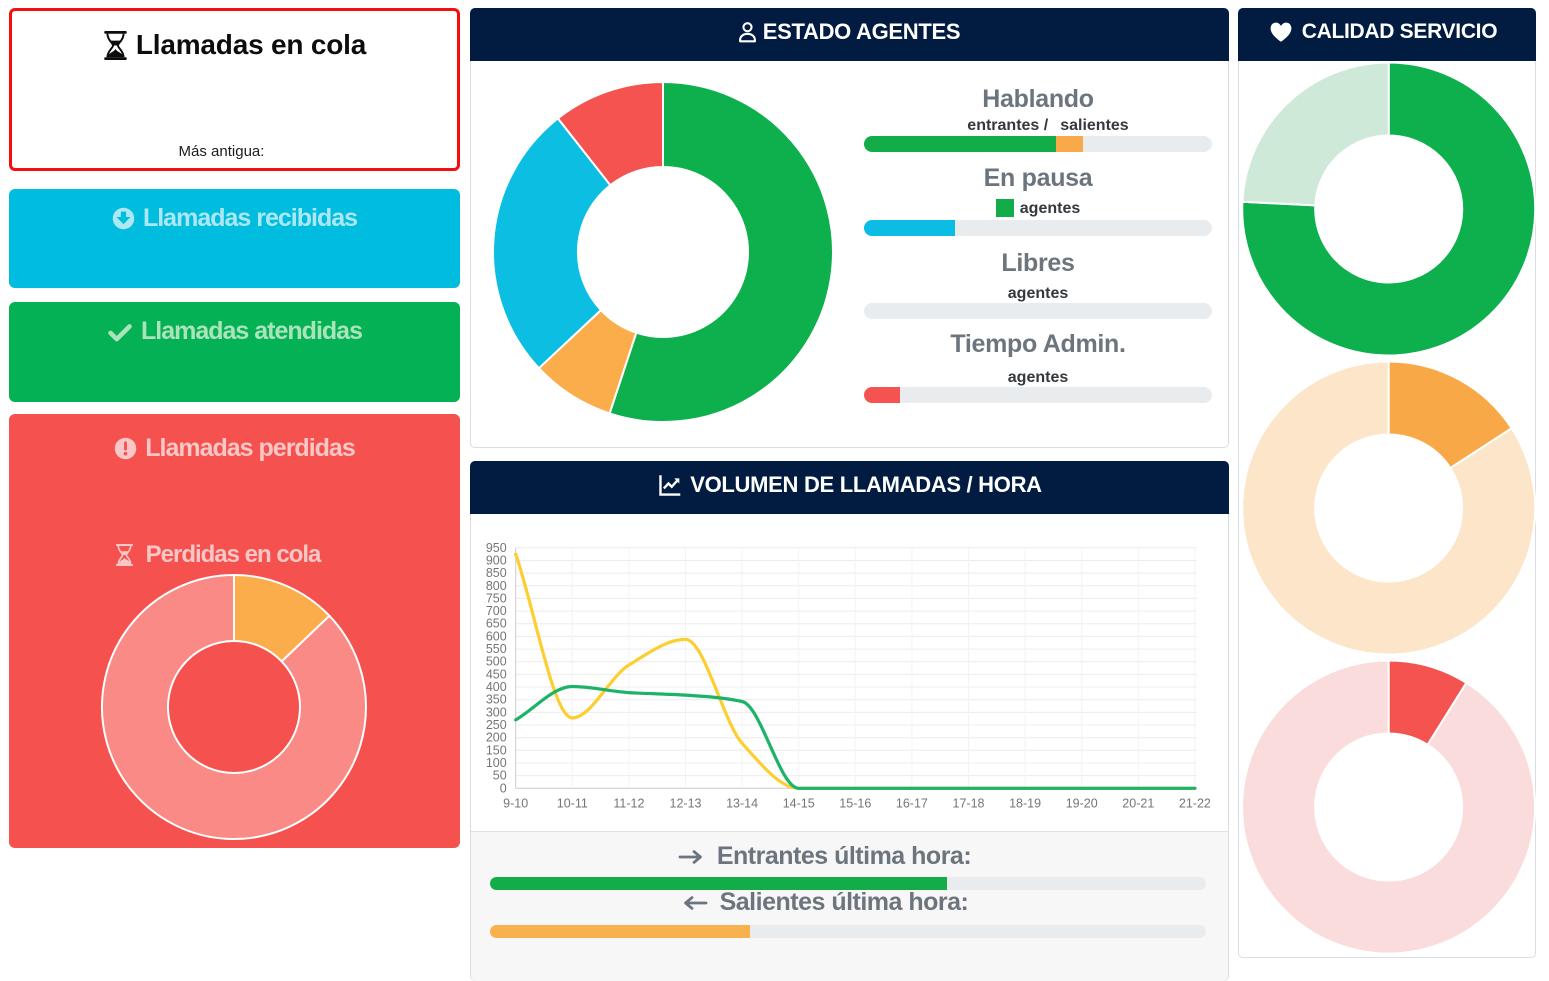  I want to click on svg-text: 19-20, so click(1082, 803).